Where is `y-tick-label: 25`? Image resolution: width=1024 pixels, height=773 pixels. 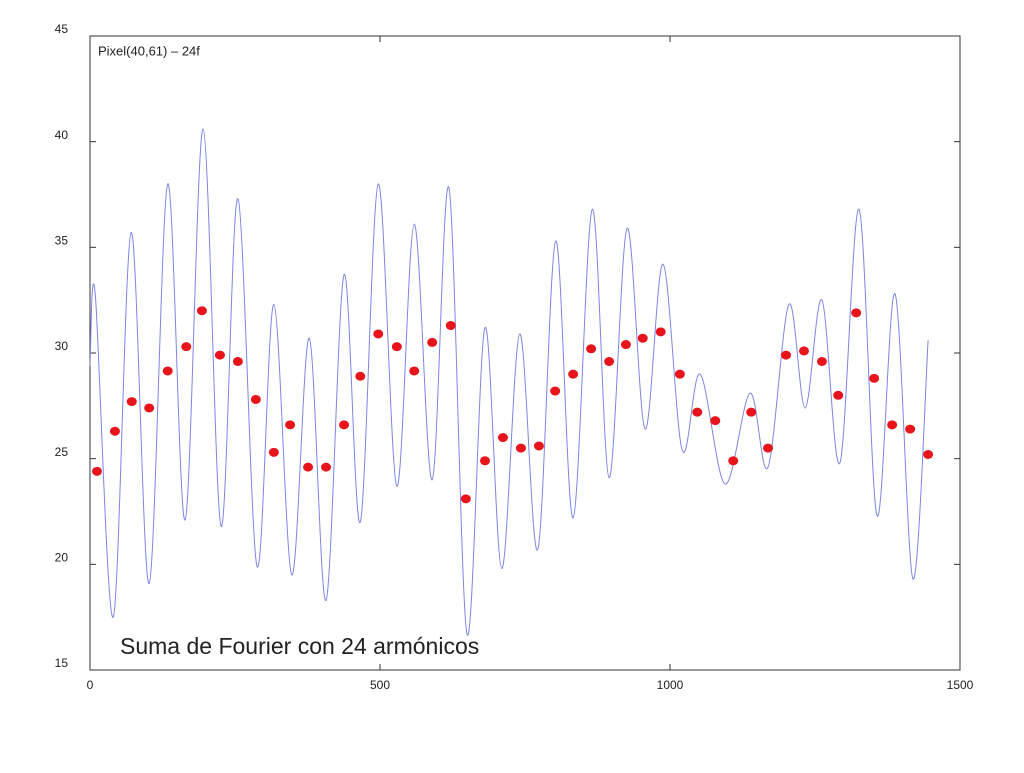 y-tick-label: 25 is located at coordinates (62, 452).